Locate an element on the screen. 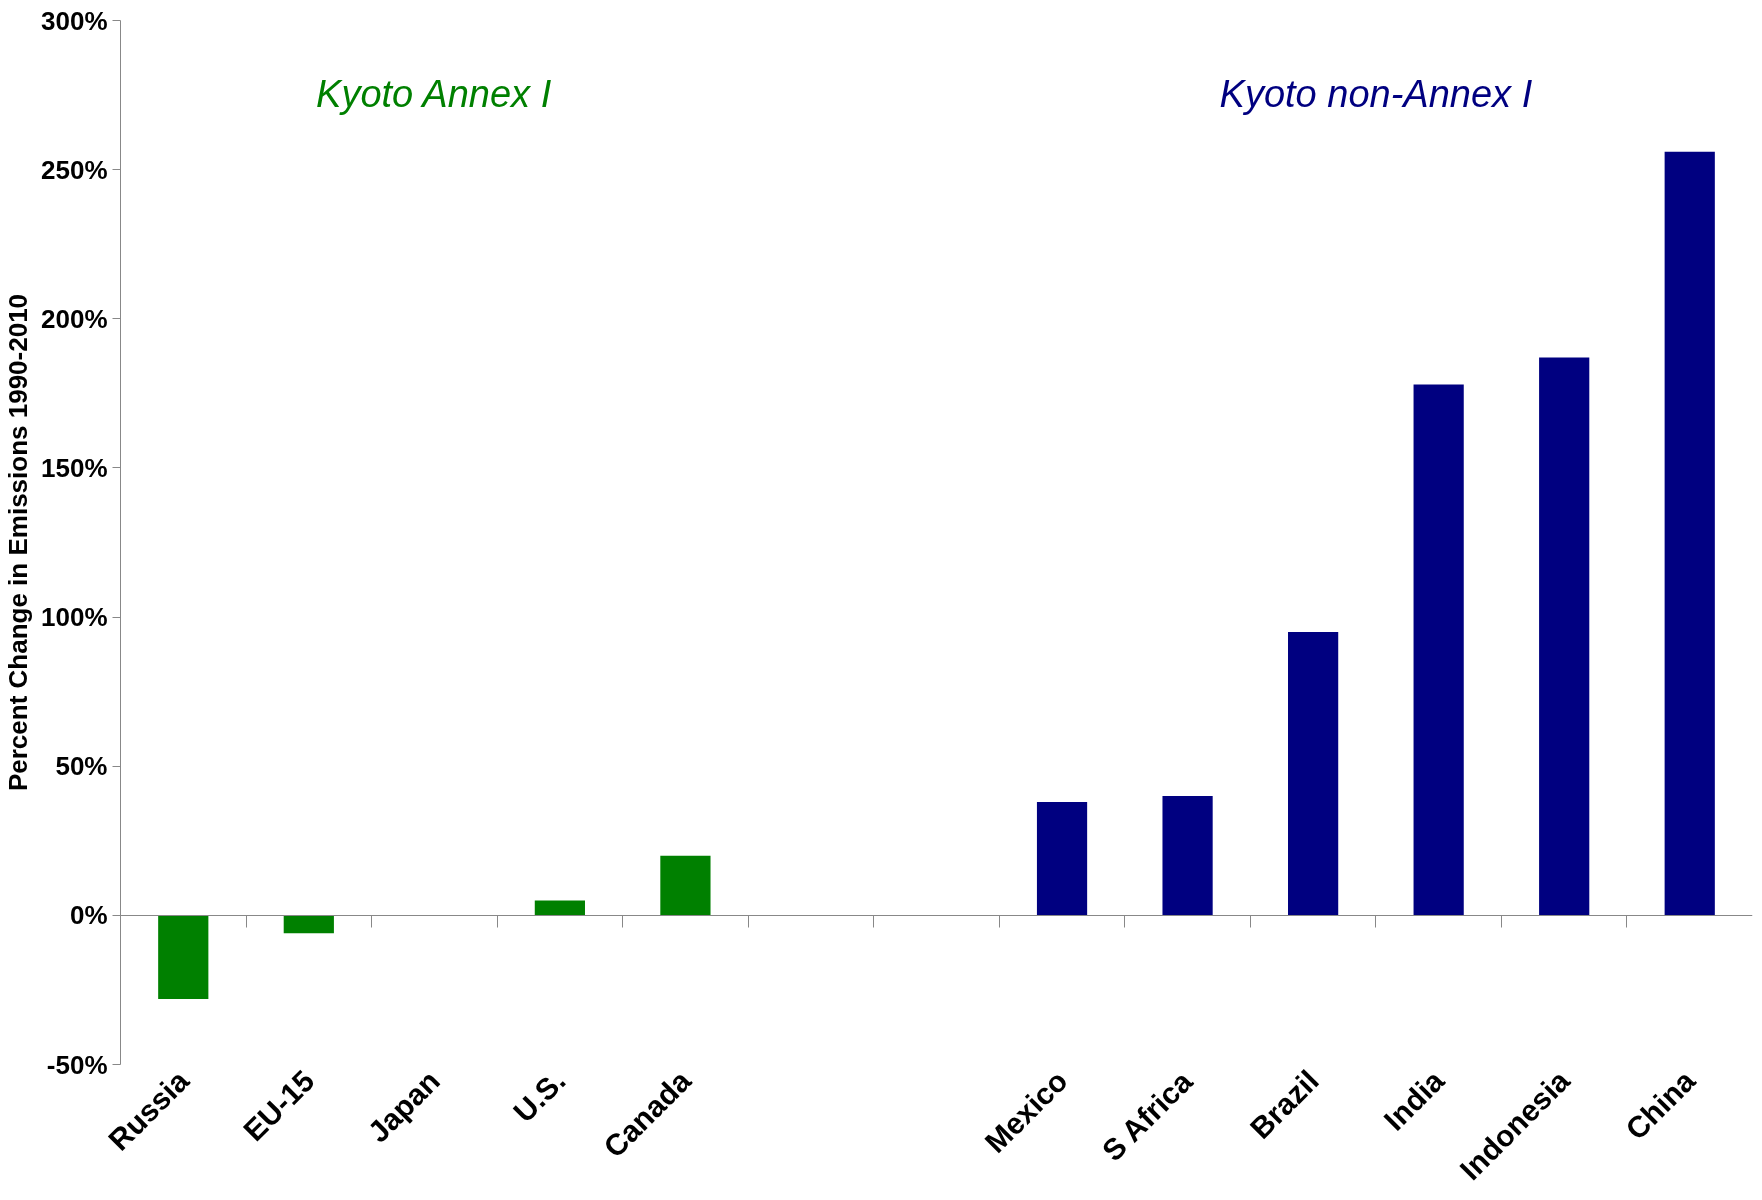  y-tick-label: 200% is located at coordinates (74, 318).